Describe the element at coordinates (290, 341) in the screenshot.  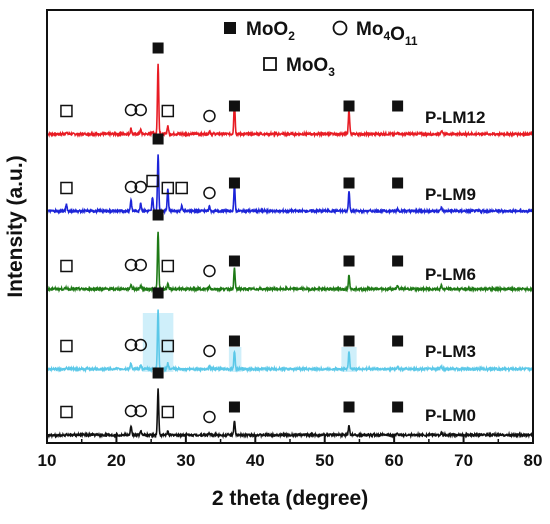
I see `series-line-p-lm3` at that location.